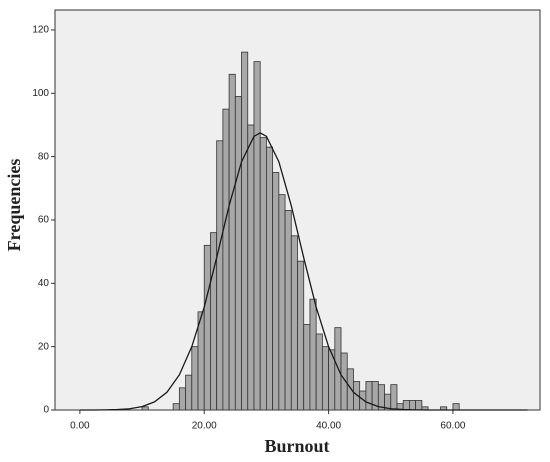  Describe the element at coordinates (40, 30) in the screenshot. I see `y-tick-label: 120` at that location.